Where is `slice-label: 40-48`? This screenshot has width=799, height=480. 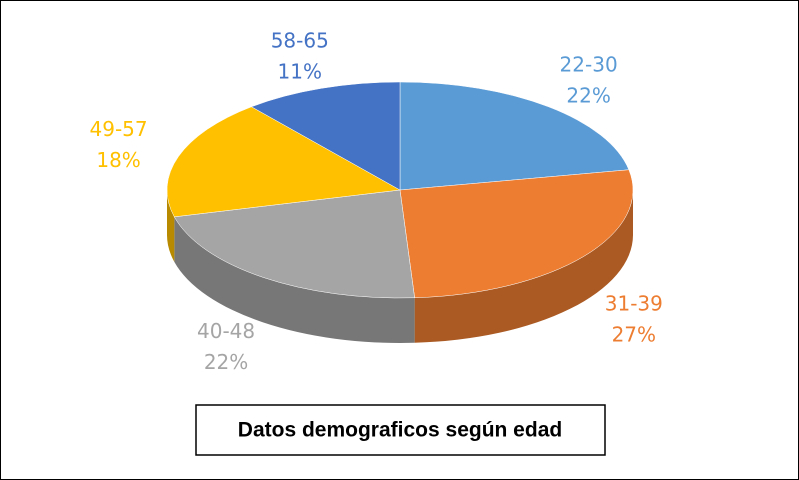
slice-label: 40-48 is located at coordinates (226, 331).